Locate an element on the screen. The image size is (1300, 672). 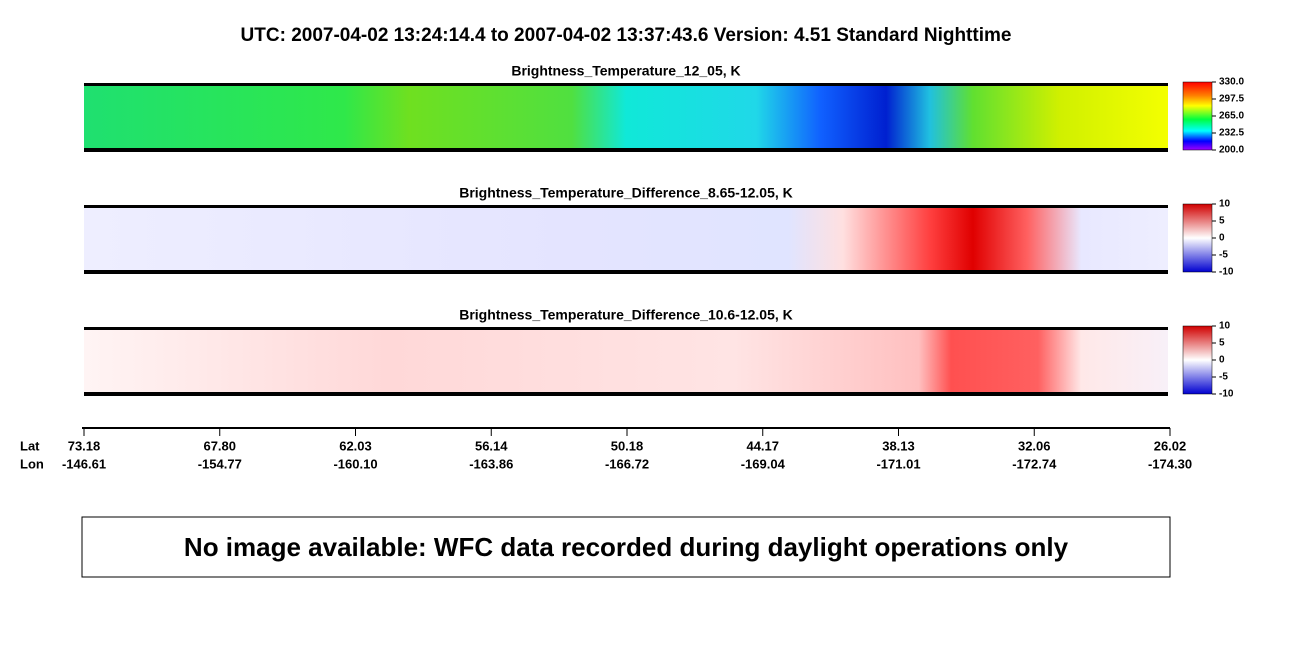
lon-label: Lon is located at coordinates (32, 463).